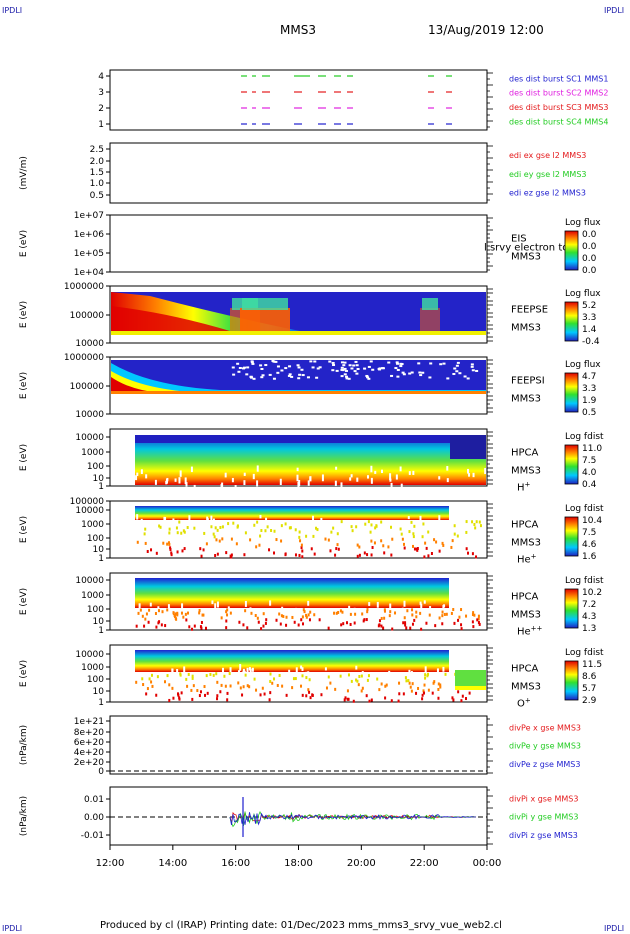 The height and width of the screenshot is (934, 630). I want to click on colorbar-feepse, so click(571, 321).